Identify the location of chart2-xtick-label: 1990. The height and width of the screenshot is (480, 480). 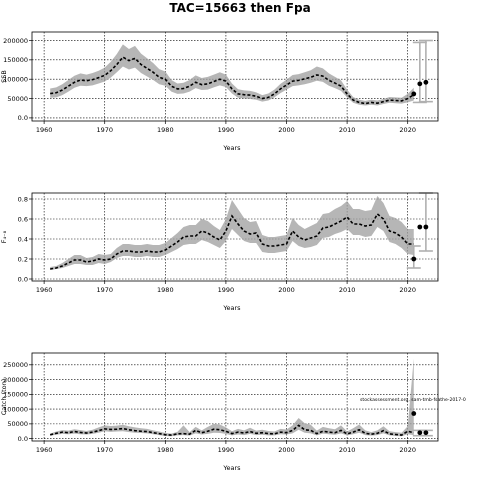
(226, 290).